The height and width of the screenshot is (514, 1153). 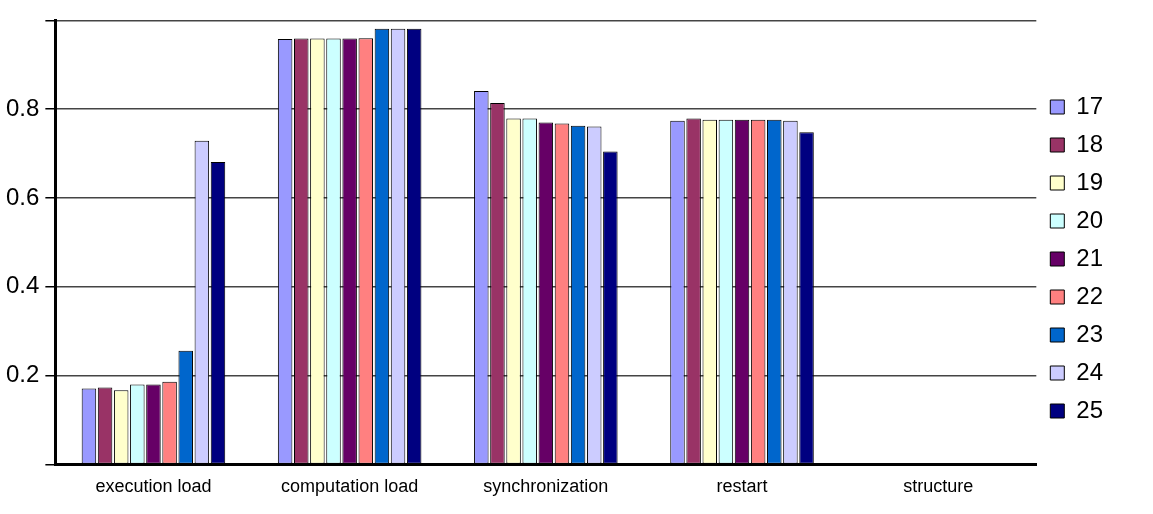 What do you see at coordinates (546, 486) in the screenshot?
I see `x-tick-label: synchronization` at bounding box center [546, 486].